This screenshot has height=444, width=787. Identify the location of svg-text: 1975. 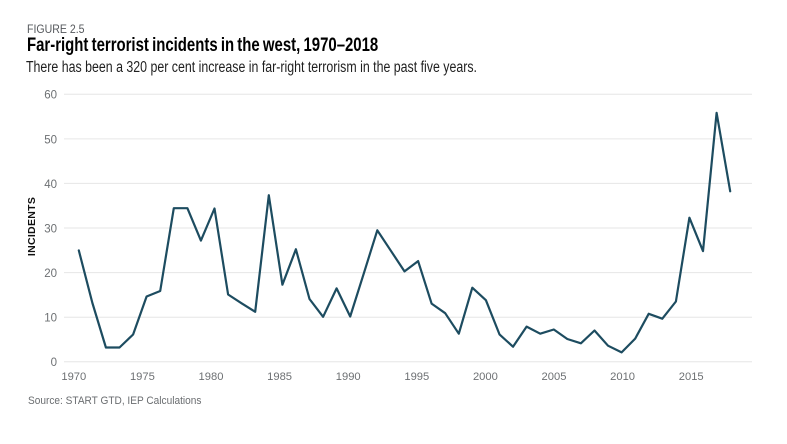
(142, 377).